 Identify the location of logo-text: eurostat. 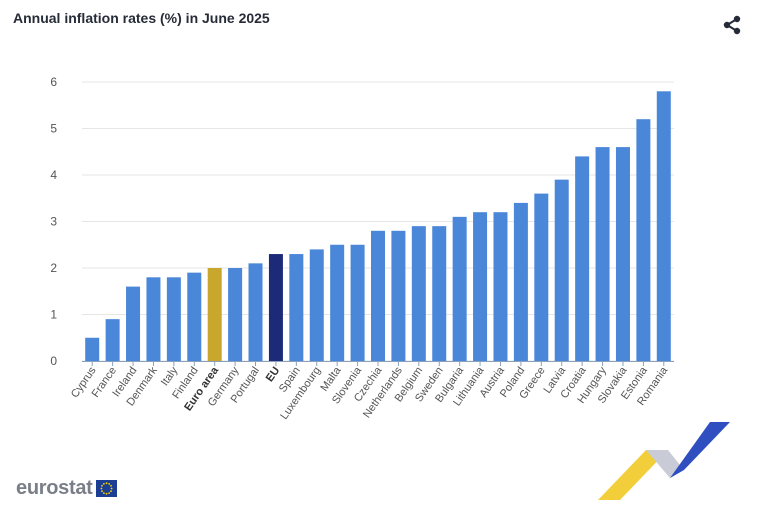
(54, 488).